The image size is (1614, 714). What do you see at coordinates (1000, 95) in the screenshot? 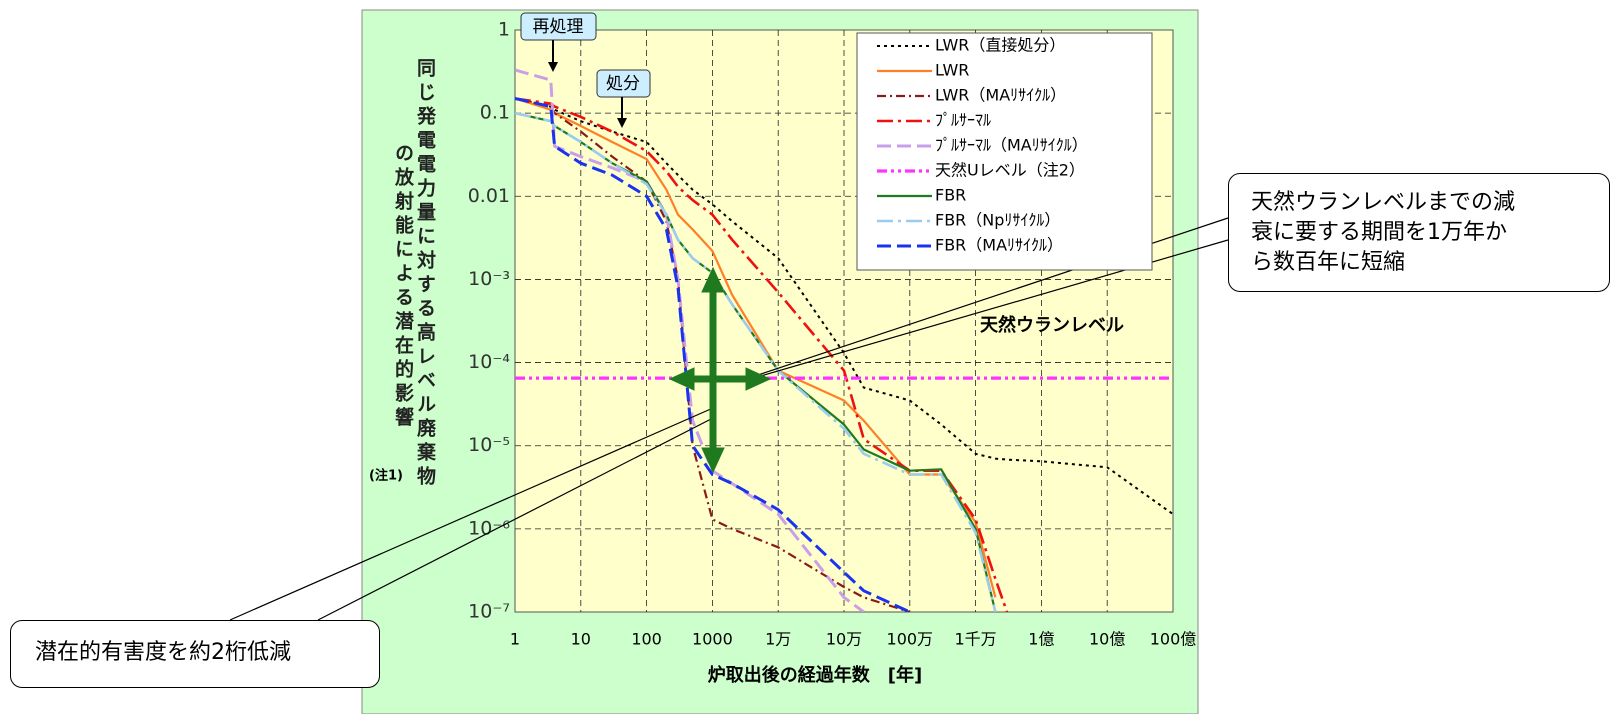
I see `legend-label: LWR（MAﾘｻｲｸﾙ）` at bounding box center [1000, 95].